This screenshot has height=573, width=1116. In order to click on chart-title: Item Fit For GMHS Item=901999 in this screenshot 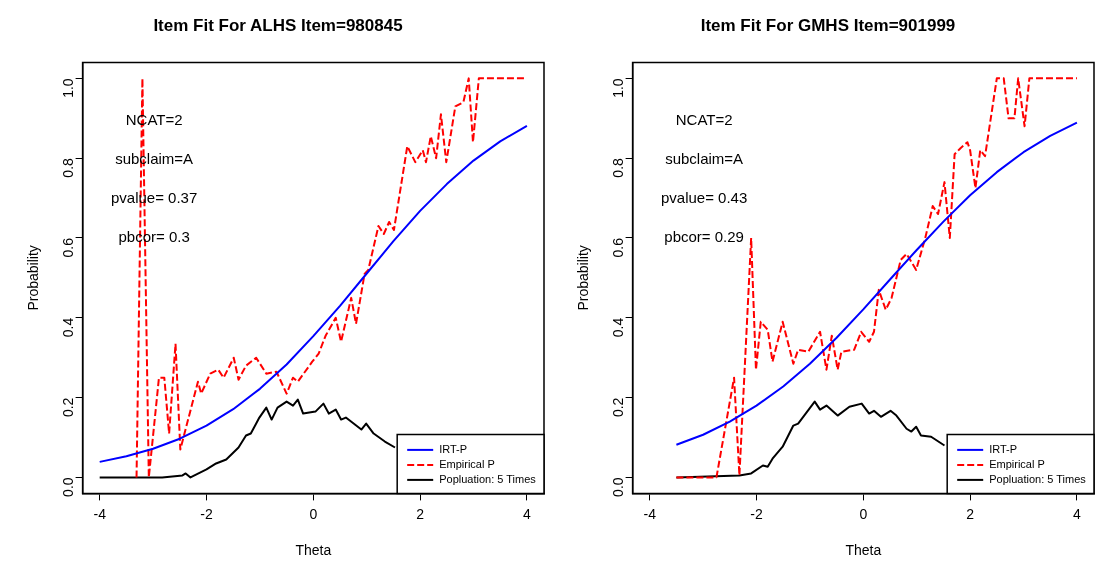, I will do `click(828, 25)`.